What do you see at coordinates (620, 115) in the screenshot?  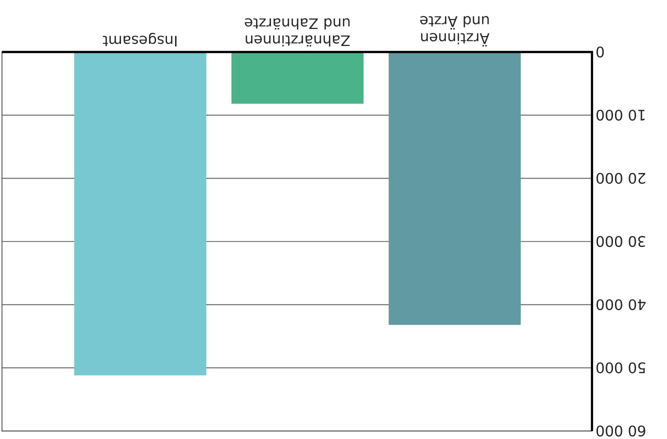 I see `y-tick-label: 10 000` at bounding box center [620, 115].